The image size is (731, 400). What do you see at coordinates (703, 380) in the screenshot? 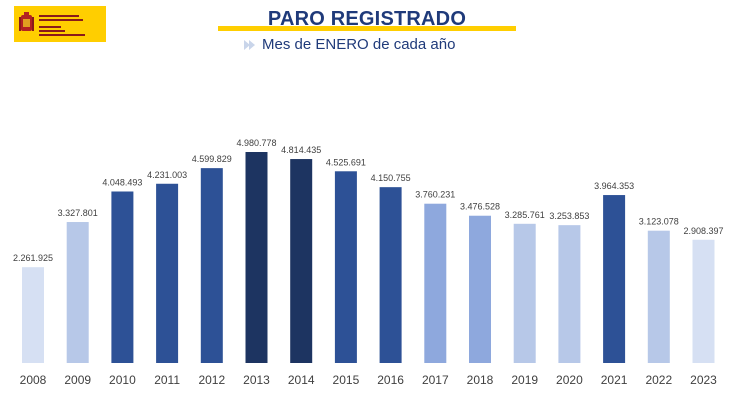
I see `x-tick-label-2023: 2023` at bounding box center [703, 380].